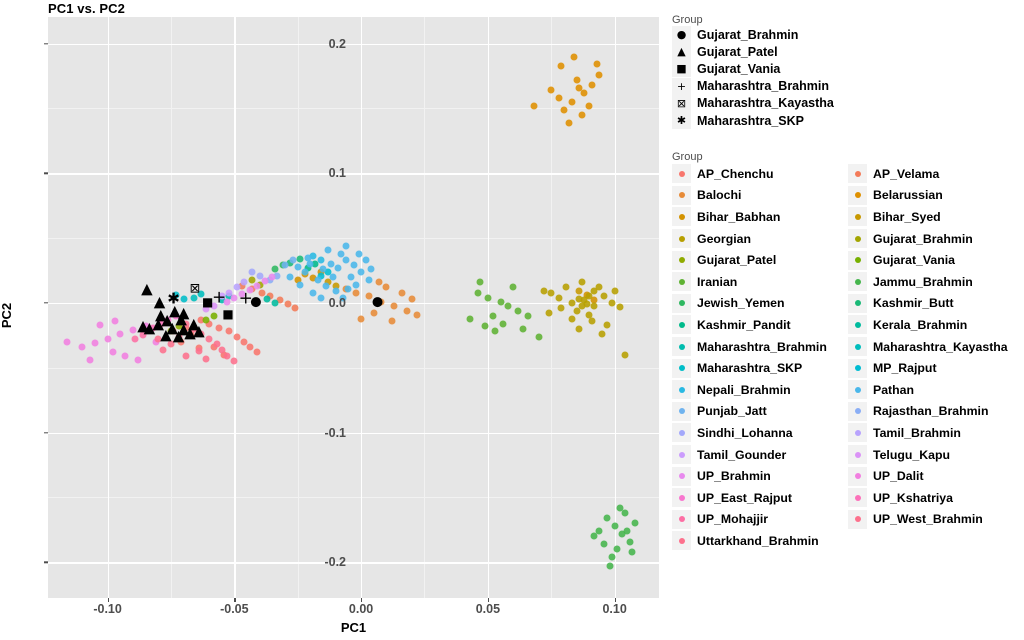 The height and width of the screenshot is (640, 1024). I want to click on color-legend-item: MP_Rajput, so click(936, 368).